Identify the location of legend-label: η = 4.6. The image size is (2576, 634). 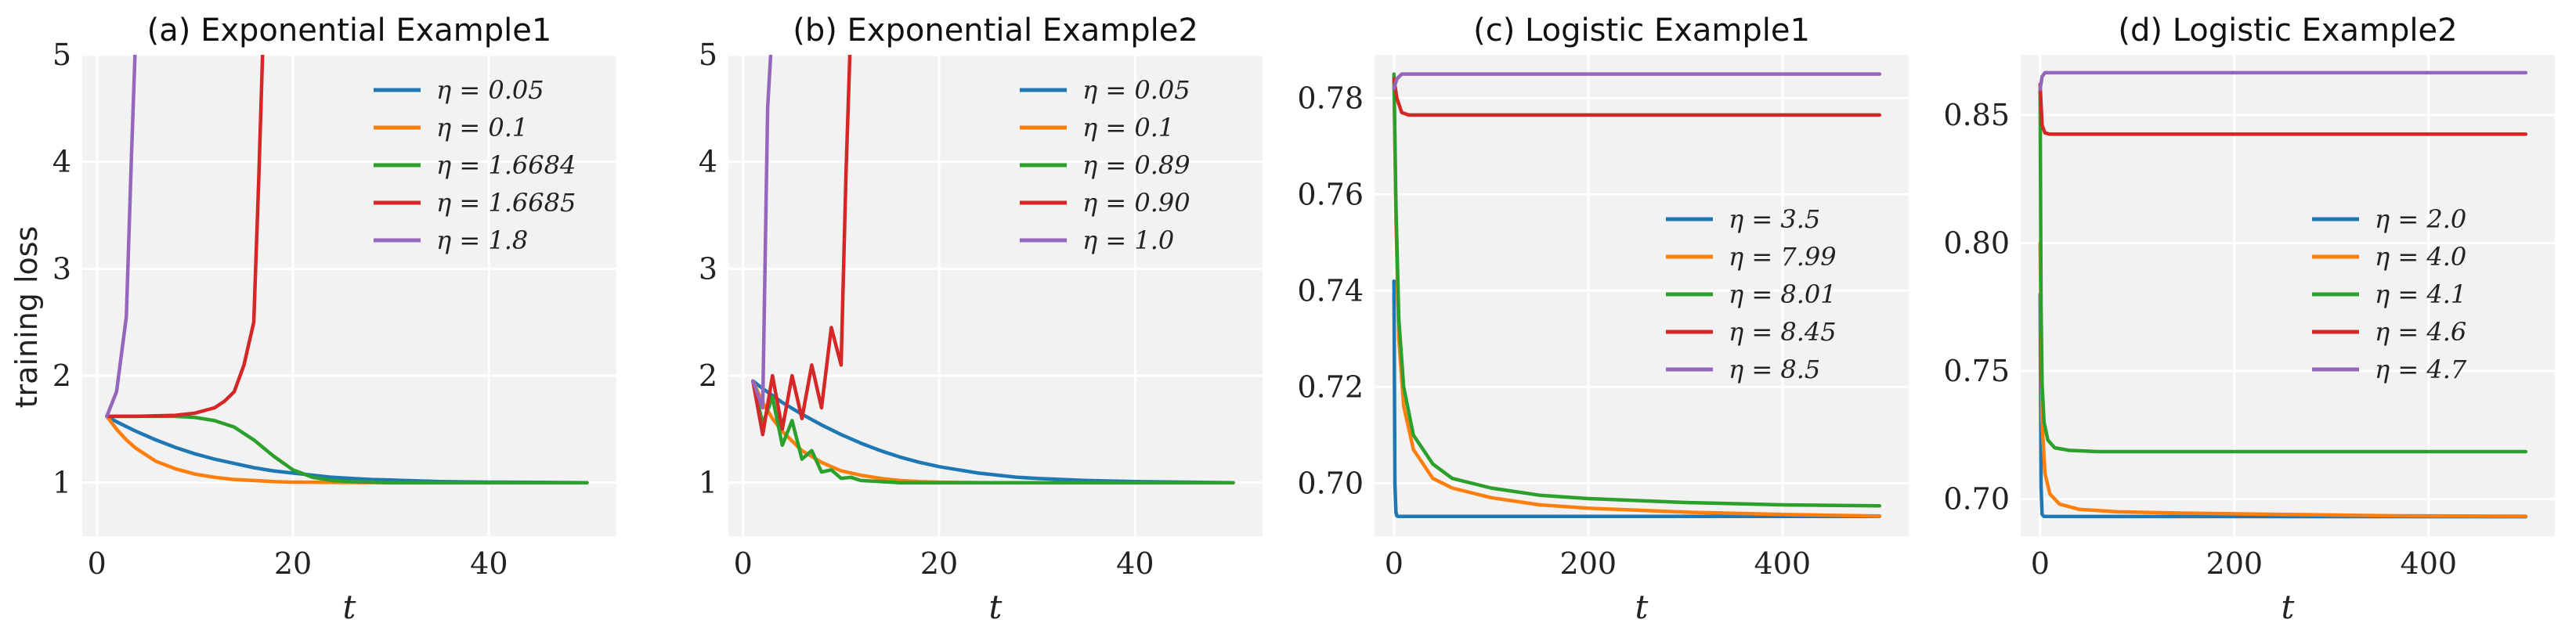
(2420, 332).